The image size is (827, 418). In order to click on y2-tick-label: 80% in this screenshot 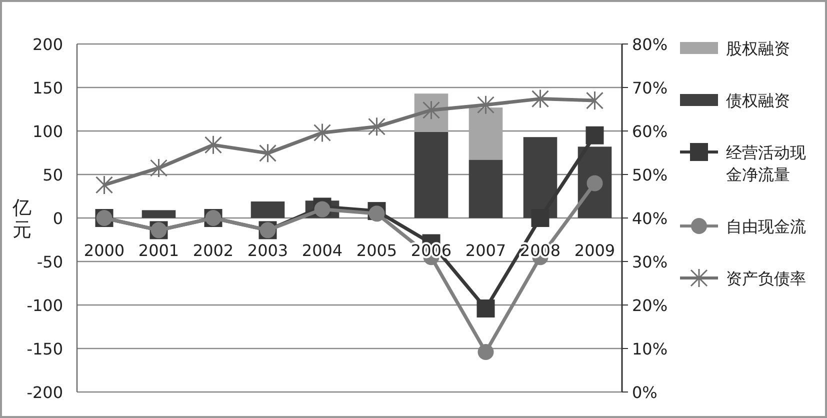, I will do `click(650, 44)`.